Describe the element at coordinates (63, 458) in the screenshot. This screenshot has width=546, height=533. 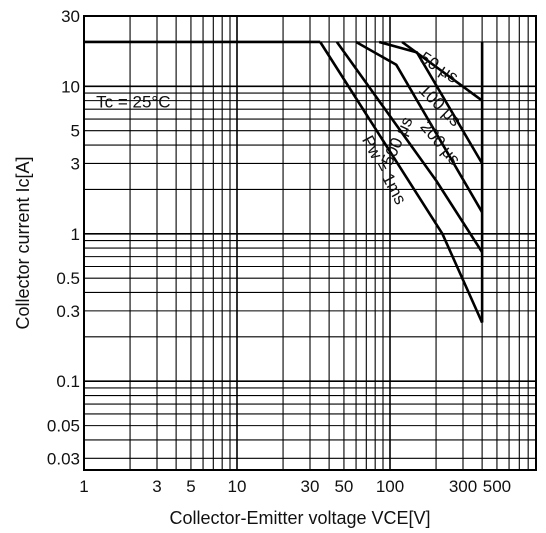
I see `y-tick-label: 0.03` at that location.